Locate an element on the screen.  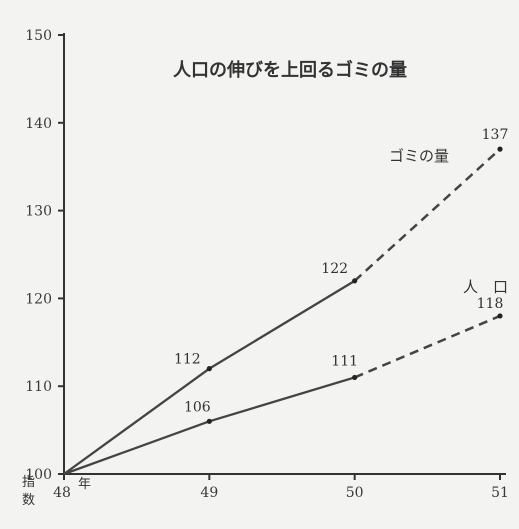
data-label: 122 is located at coordinates (334, 269).